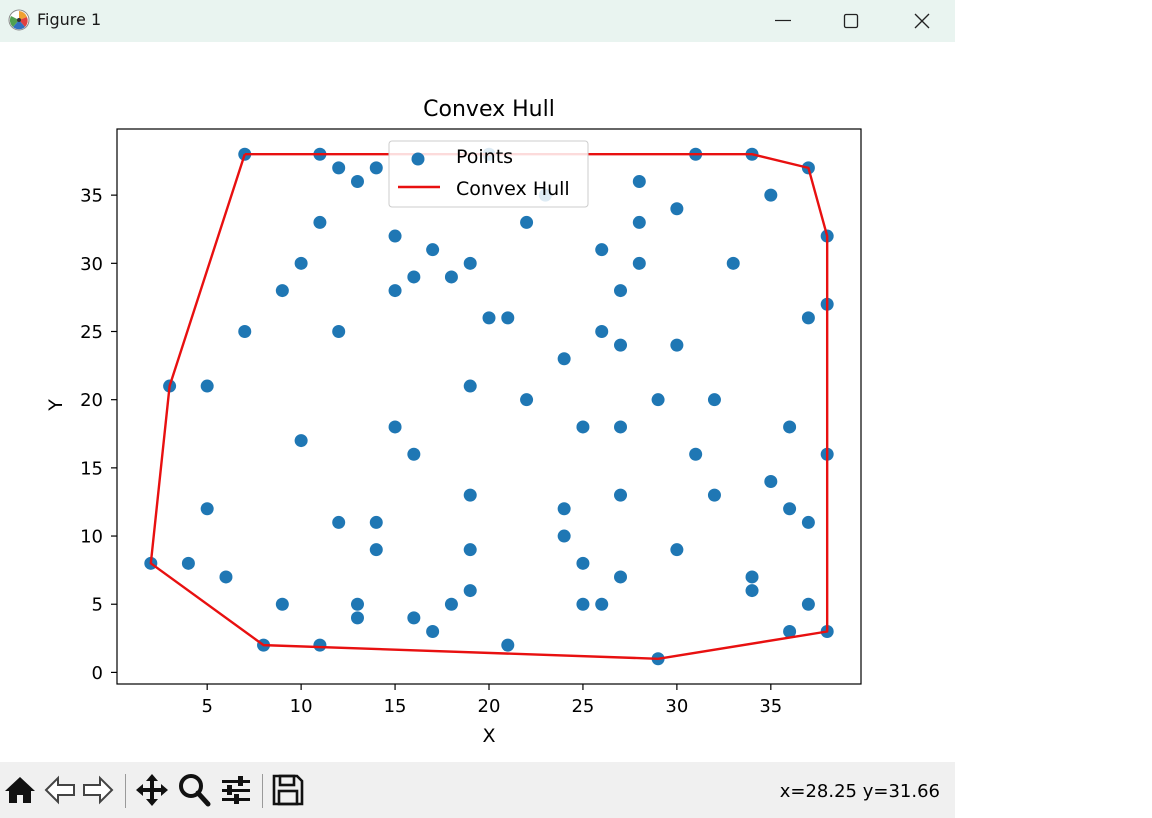 The image size is (1152, 818). I want to click on back-button, so click(60, 790).